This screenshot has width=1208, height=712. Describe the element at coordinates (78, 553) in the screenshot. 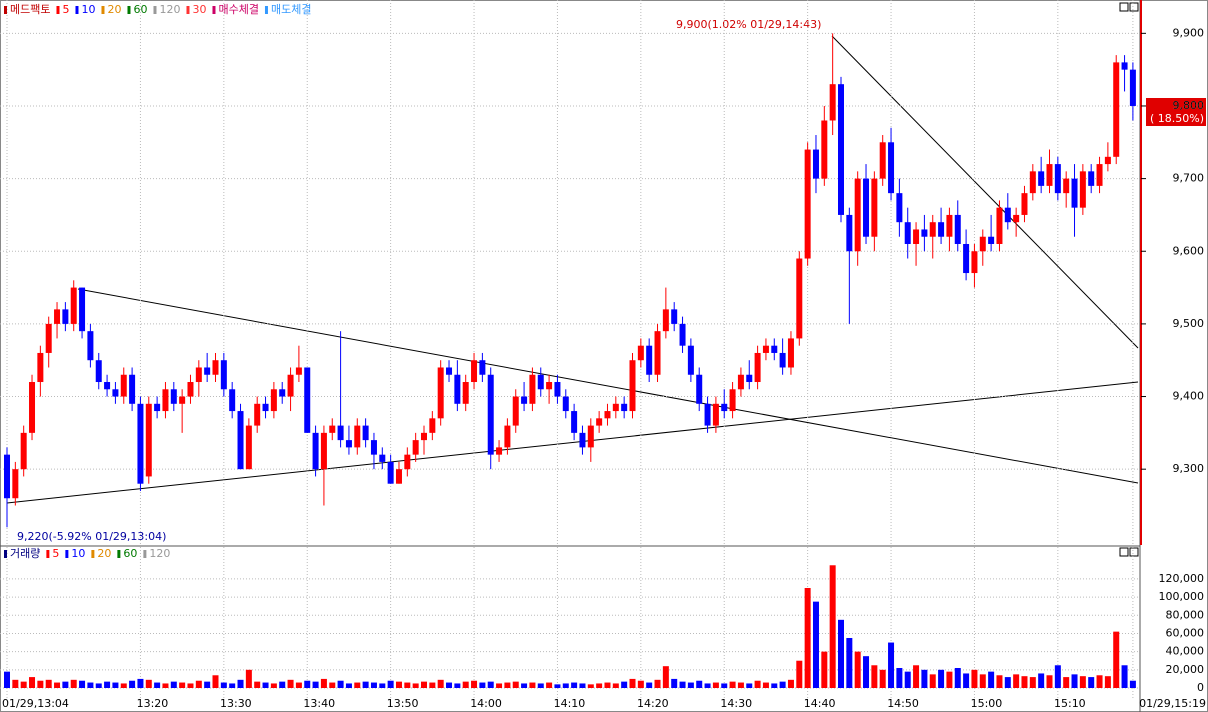

I see `legend-label: 10` at that location.